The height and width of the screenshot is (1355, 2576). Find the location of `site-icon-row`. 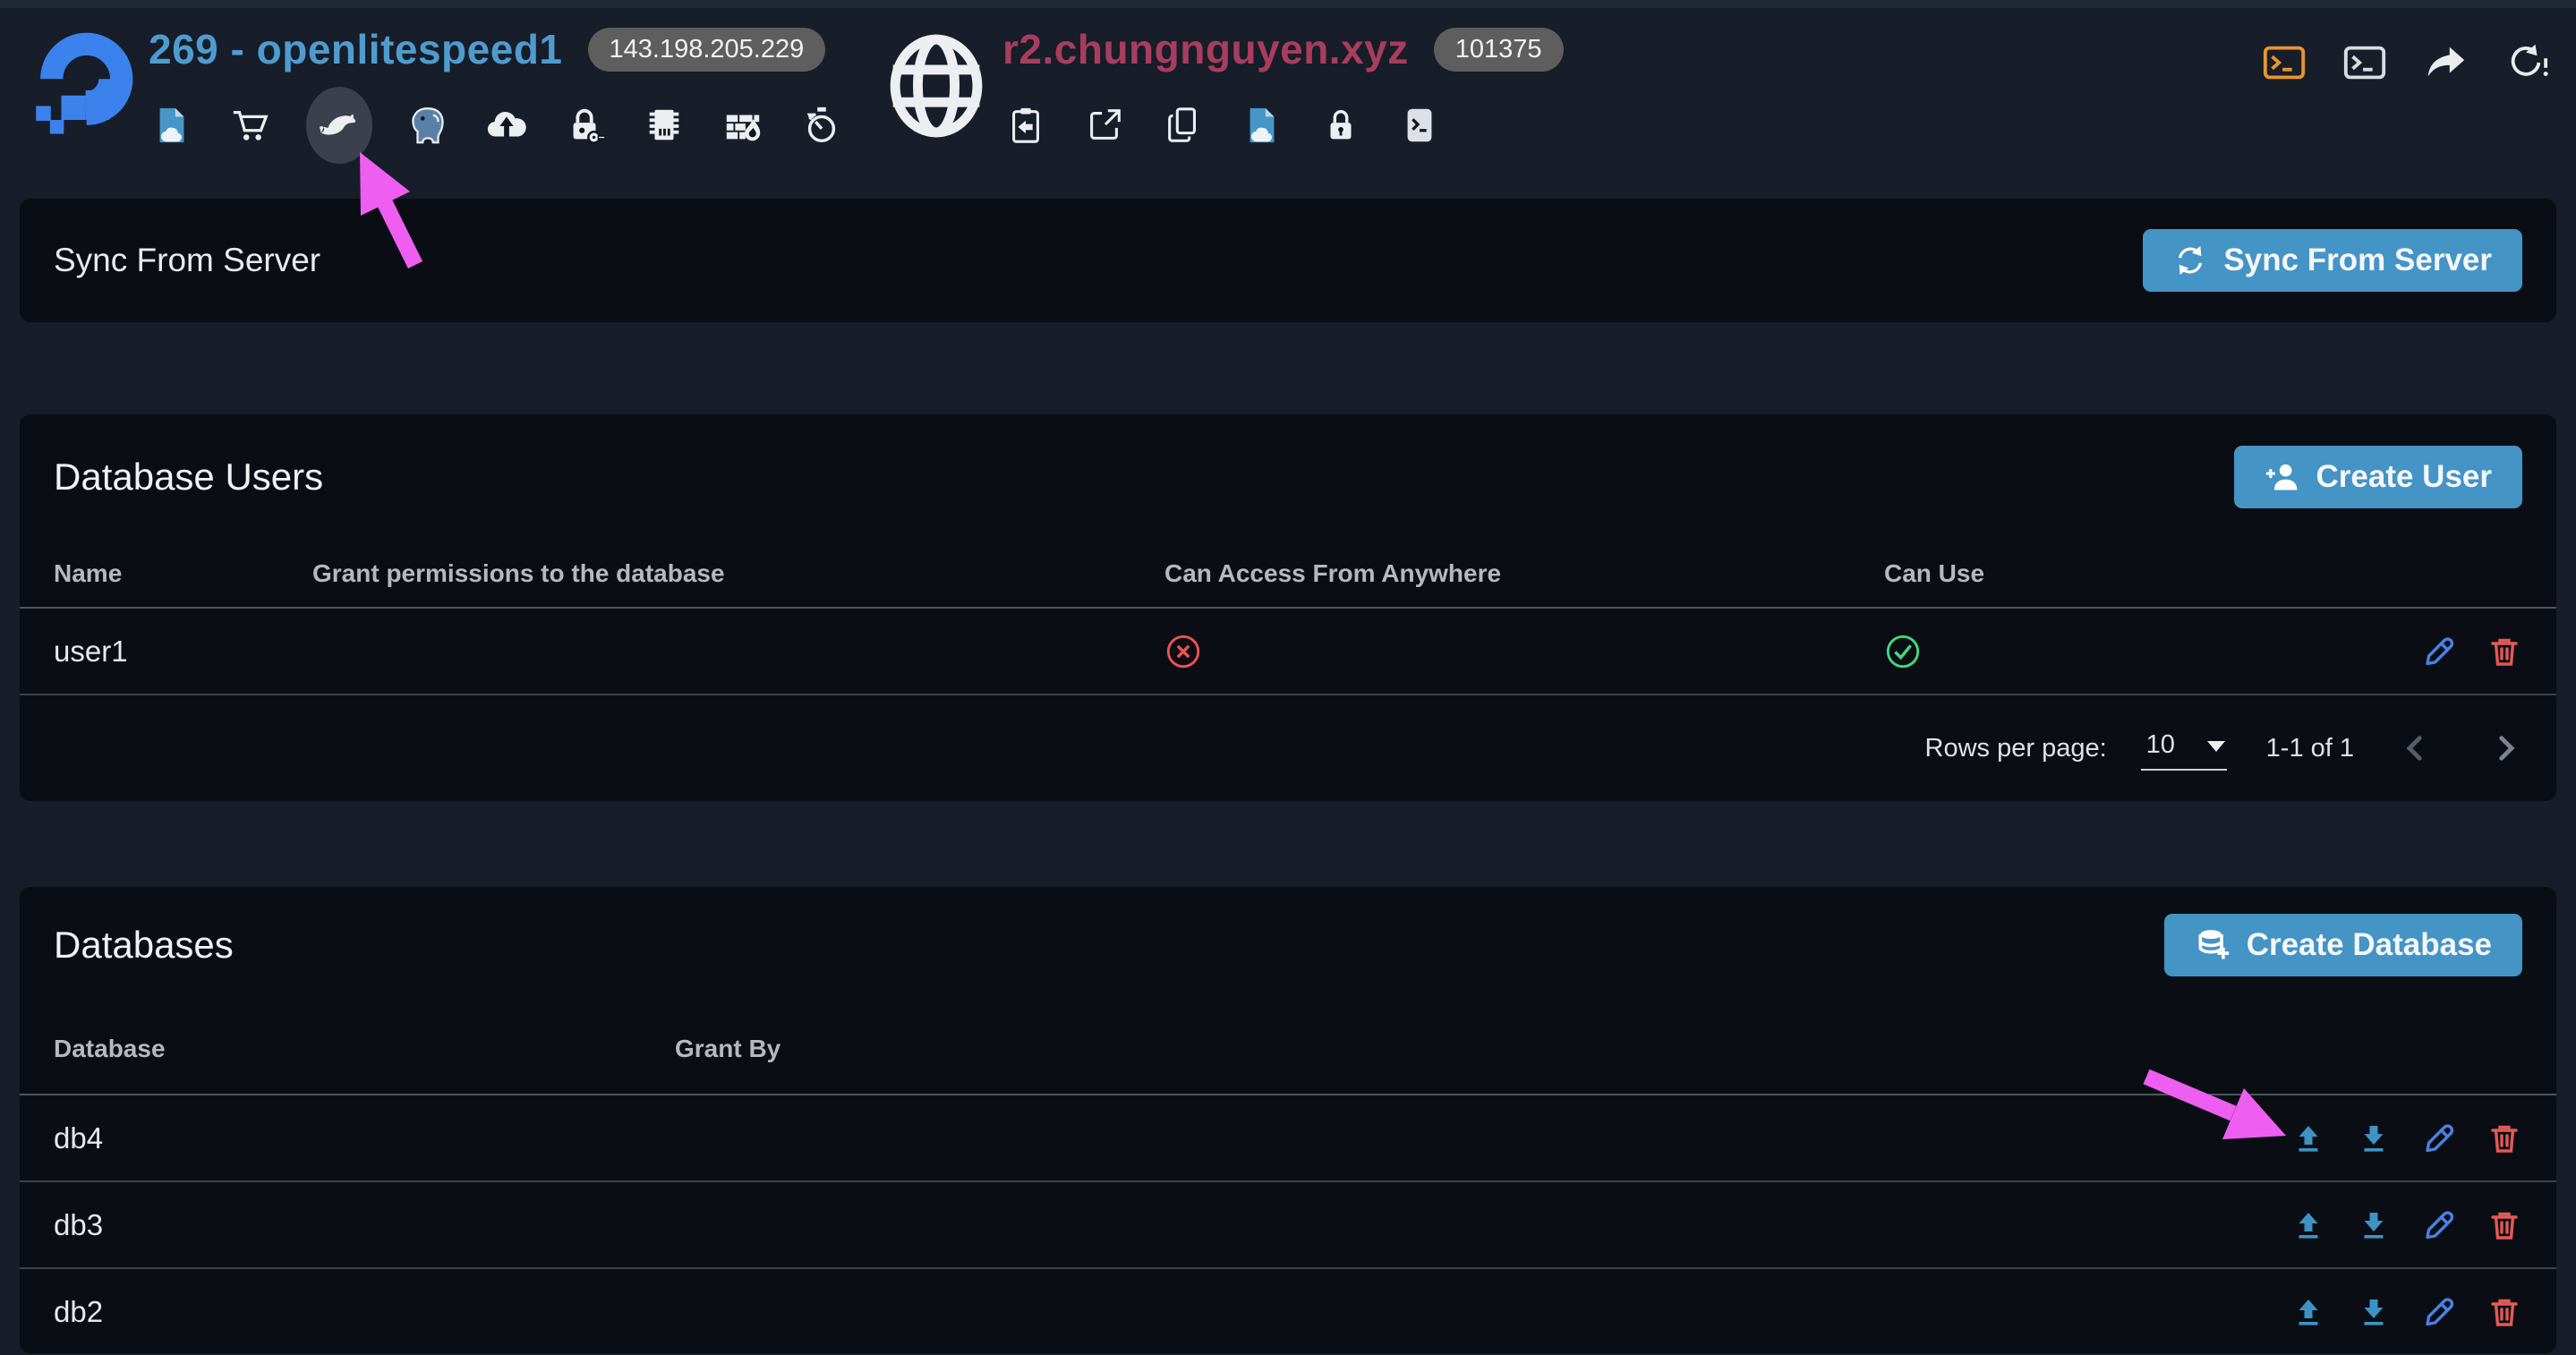

site-icon-row is located at coordinates (1283, 125).